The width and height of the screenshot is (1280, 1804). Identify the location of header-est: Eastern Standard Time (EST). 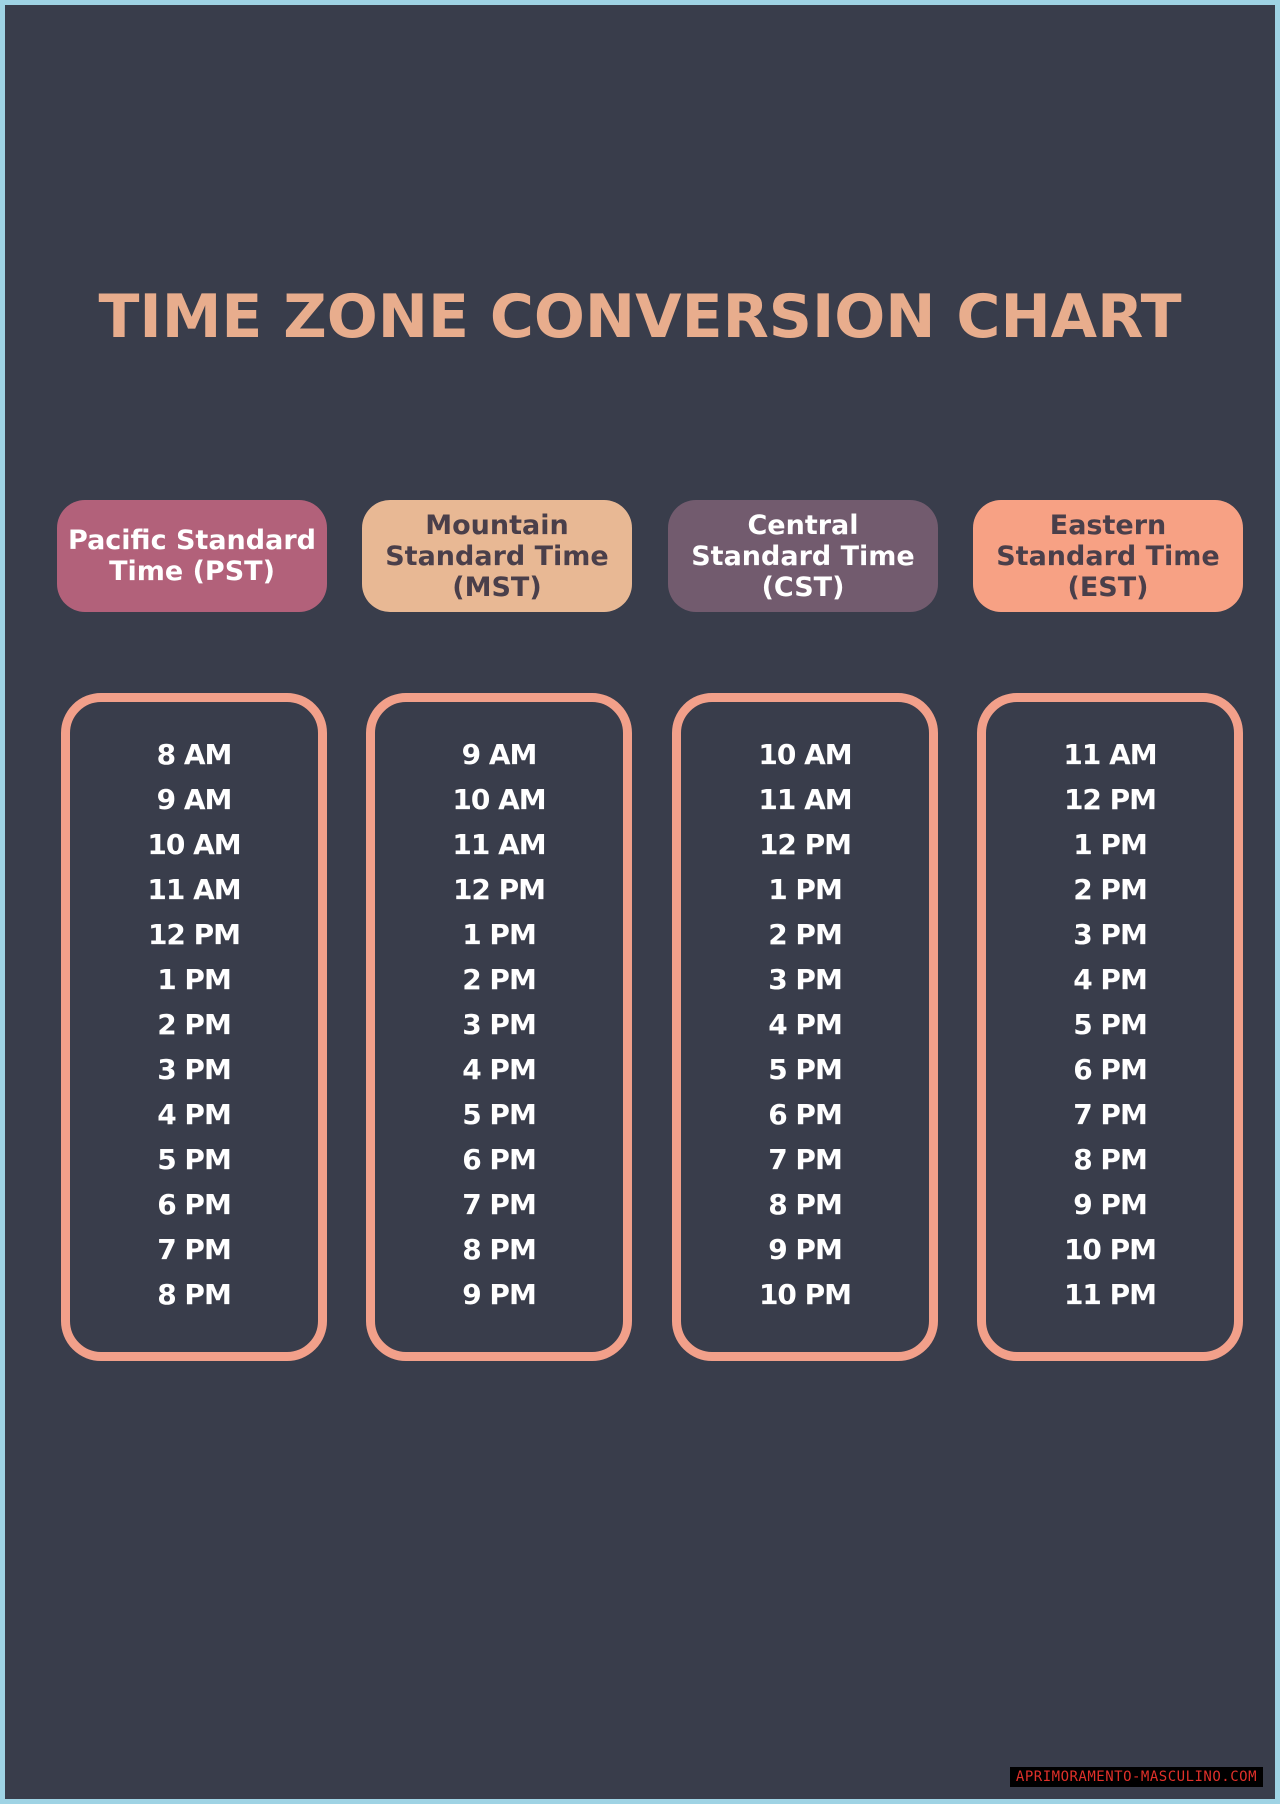
(1108, 556).